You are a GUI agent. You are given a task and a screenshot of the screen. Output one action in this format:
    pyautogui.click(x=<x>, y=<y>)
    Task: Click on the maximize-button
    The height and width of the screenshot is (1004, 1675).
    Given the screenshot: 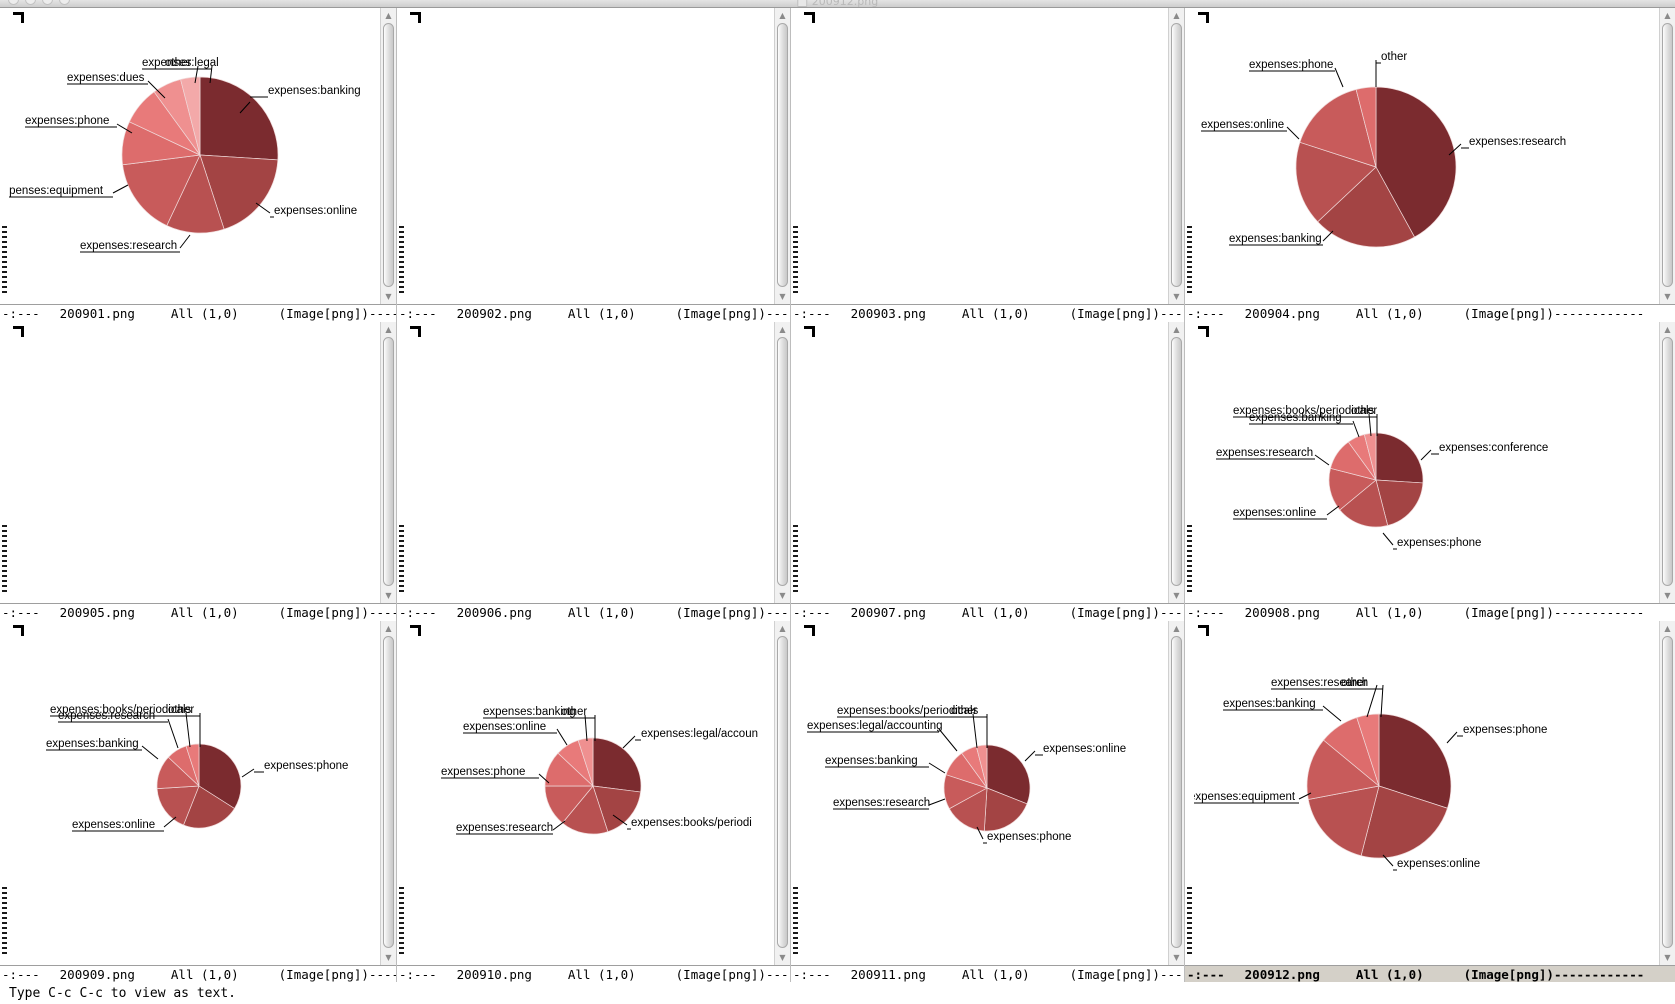 What is the action you would take?
    pyautogui.click(x=47, y=2)
    